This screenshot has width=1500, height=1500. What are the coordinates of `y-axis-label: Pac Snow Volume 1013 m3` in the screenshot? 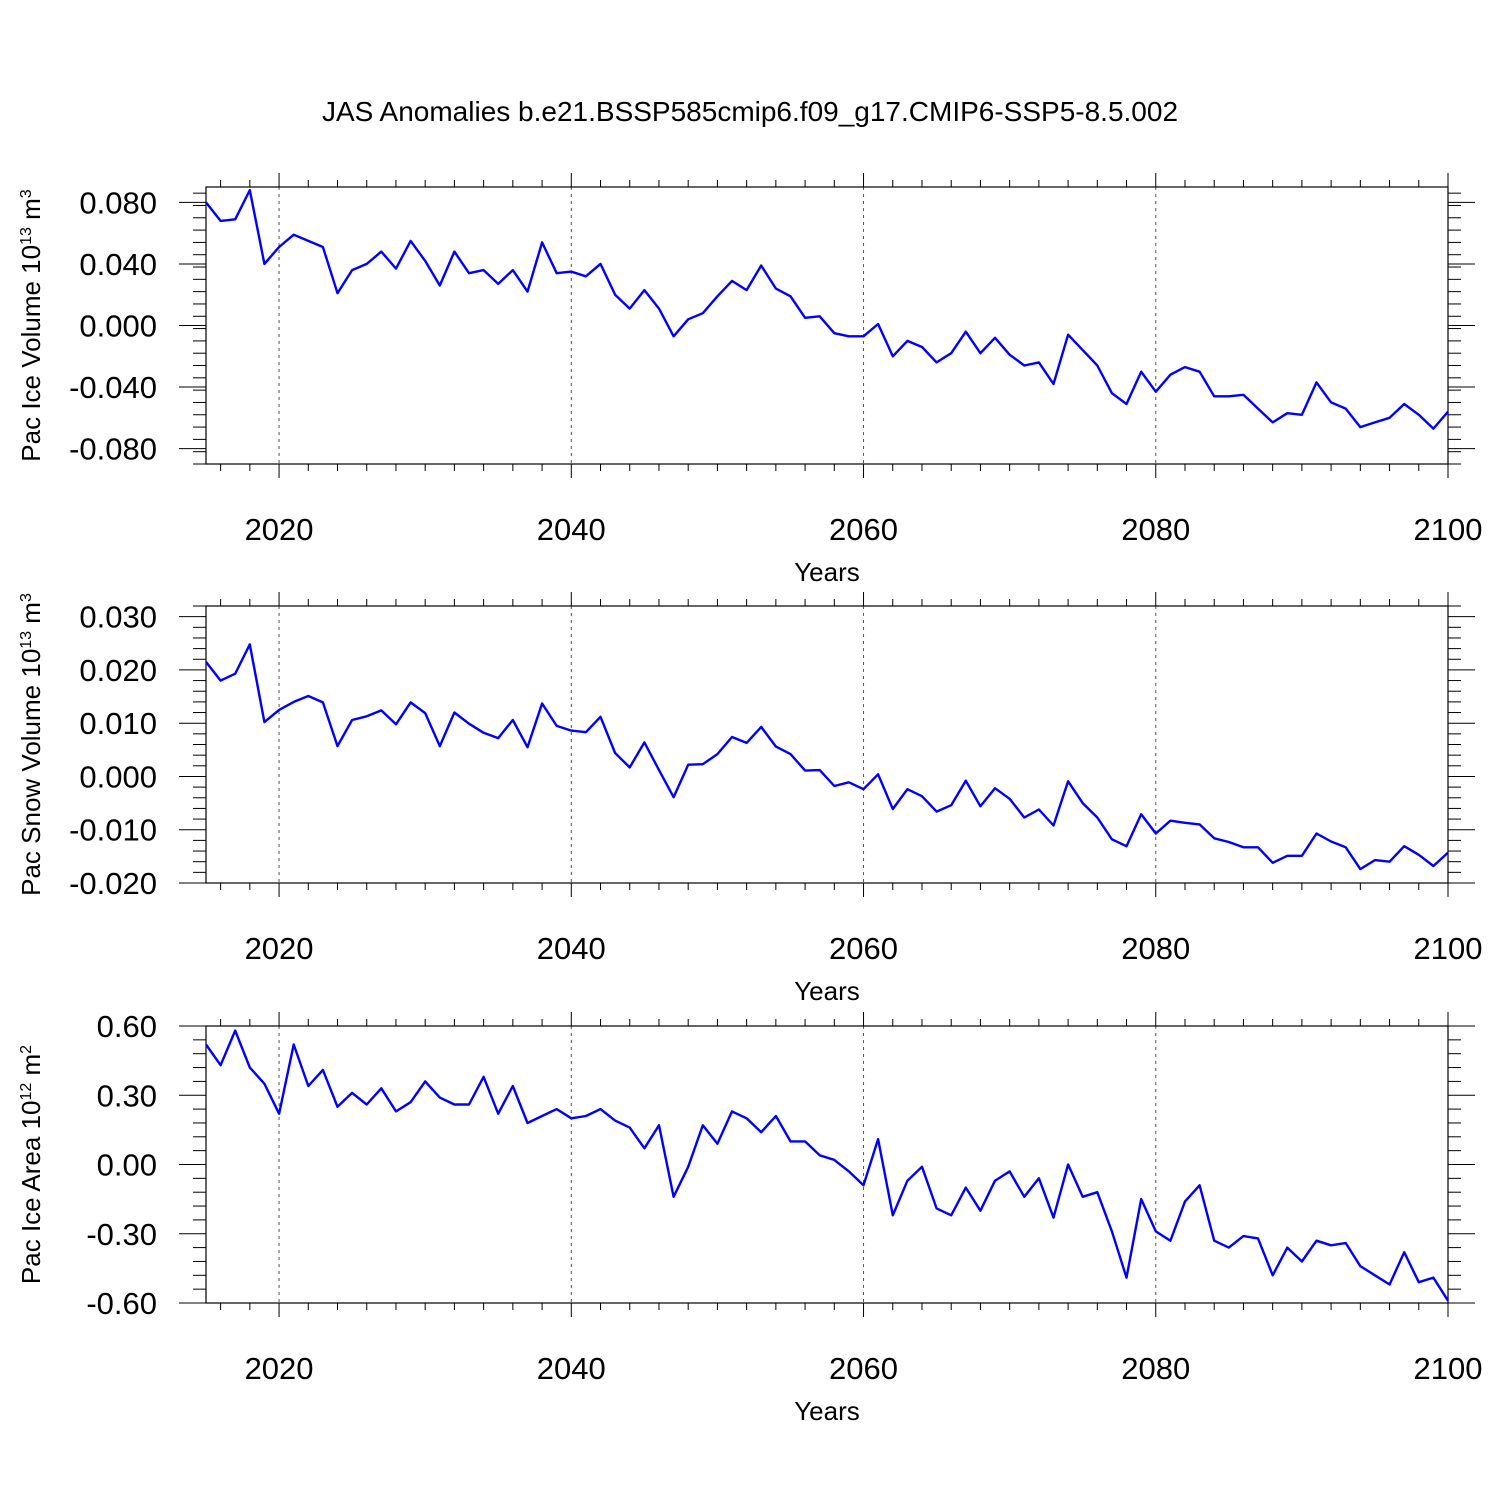 It's located at (31, 744).